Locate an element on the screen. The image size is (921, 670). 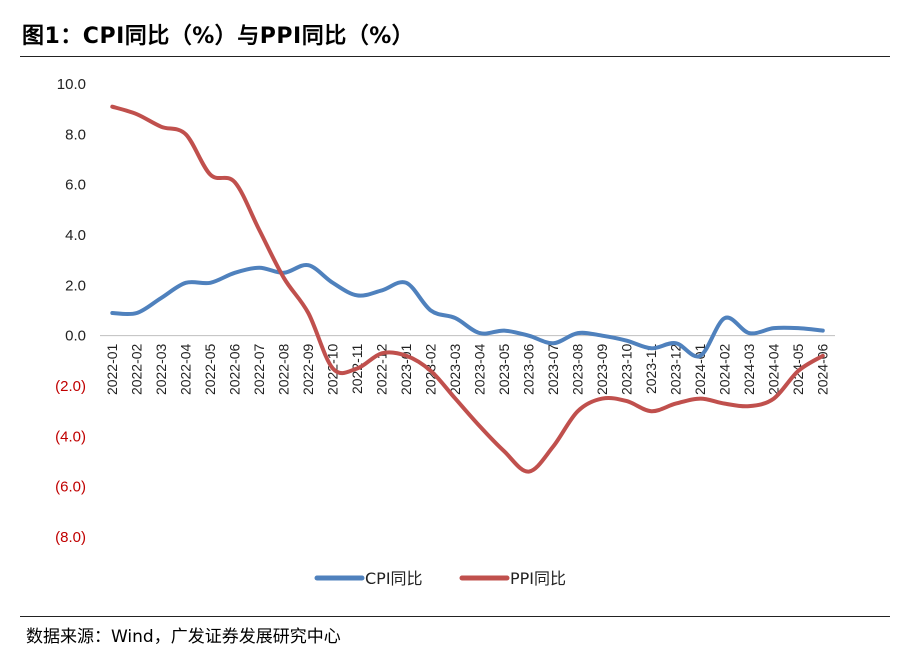
x-tick-label: 2023-08 is located at coordinates (578, 369).